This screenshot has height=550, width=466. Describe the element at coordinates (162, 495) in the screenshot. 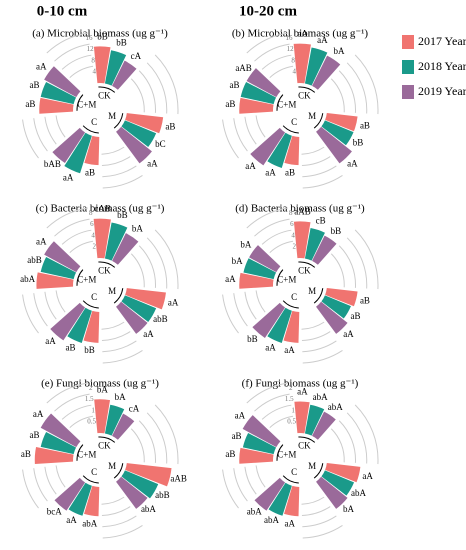

I see `bar-letter: abB` at that location.